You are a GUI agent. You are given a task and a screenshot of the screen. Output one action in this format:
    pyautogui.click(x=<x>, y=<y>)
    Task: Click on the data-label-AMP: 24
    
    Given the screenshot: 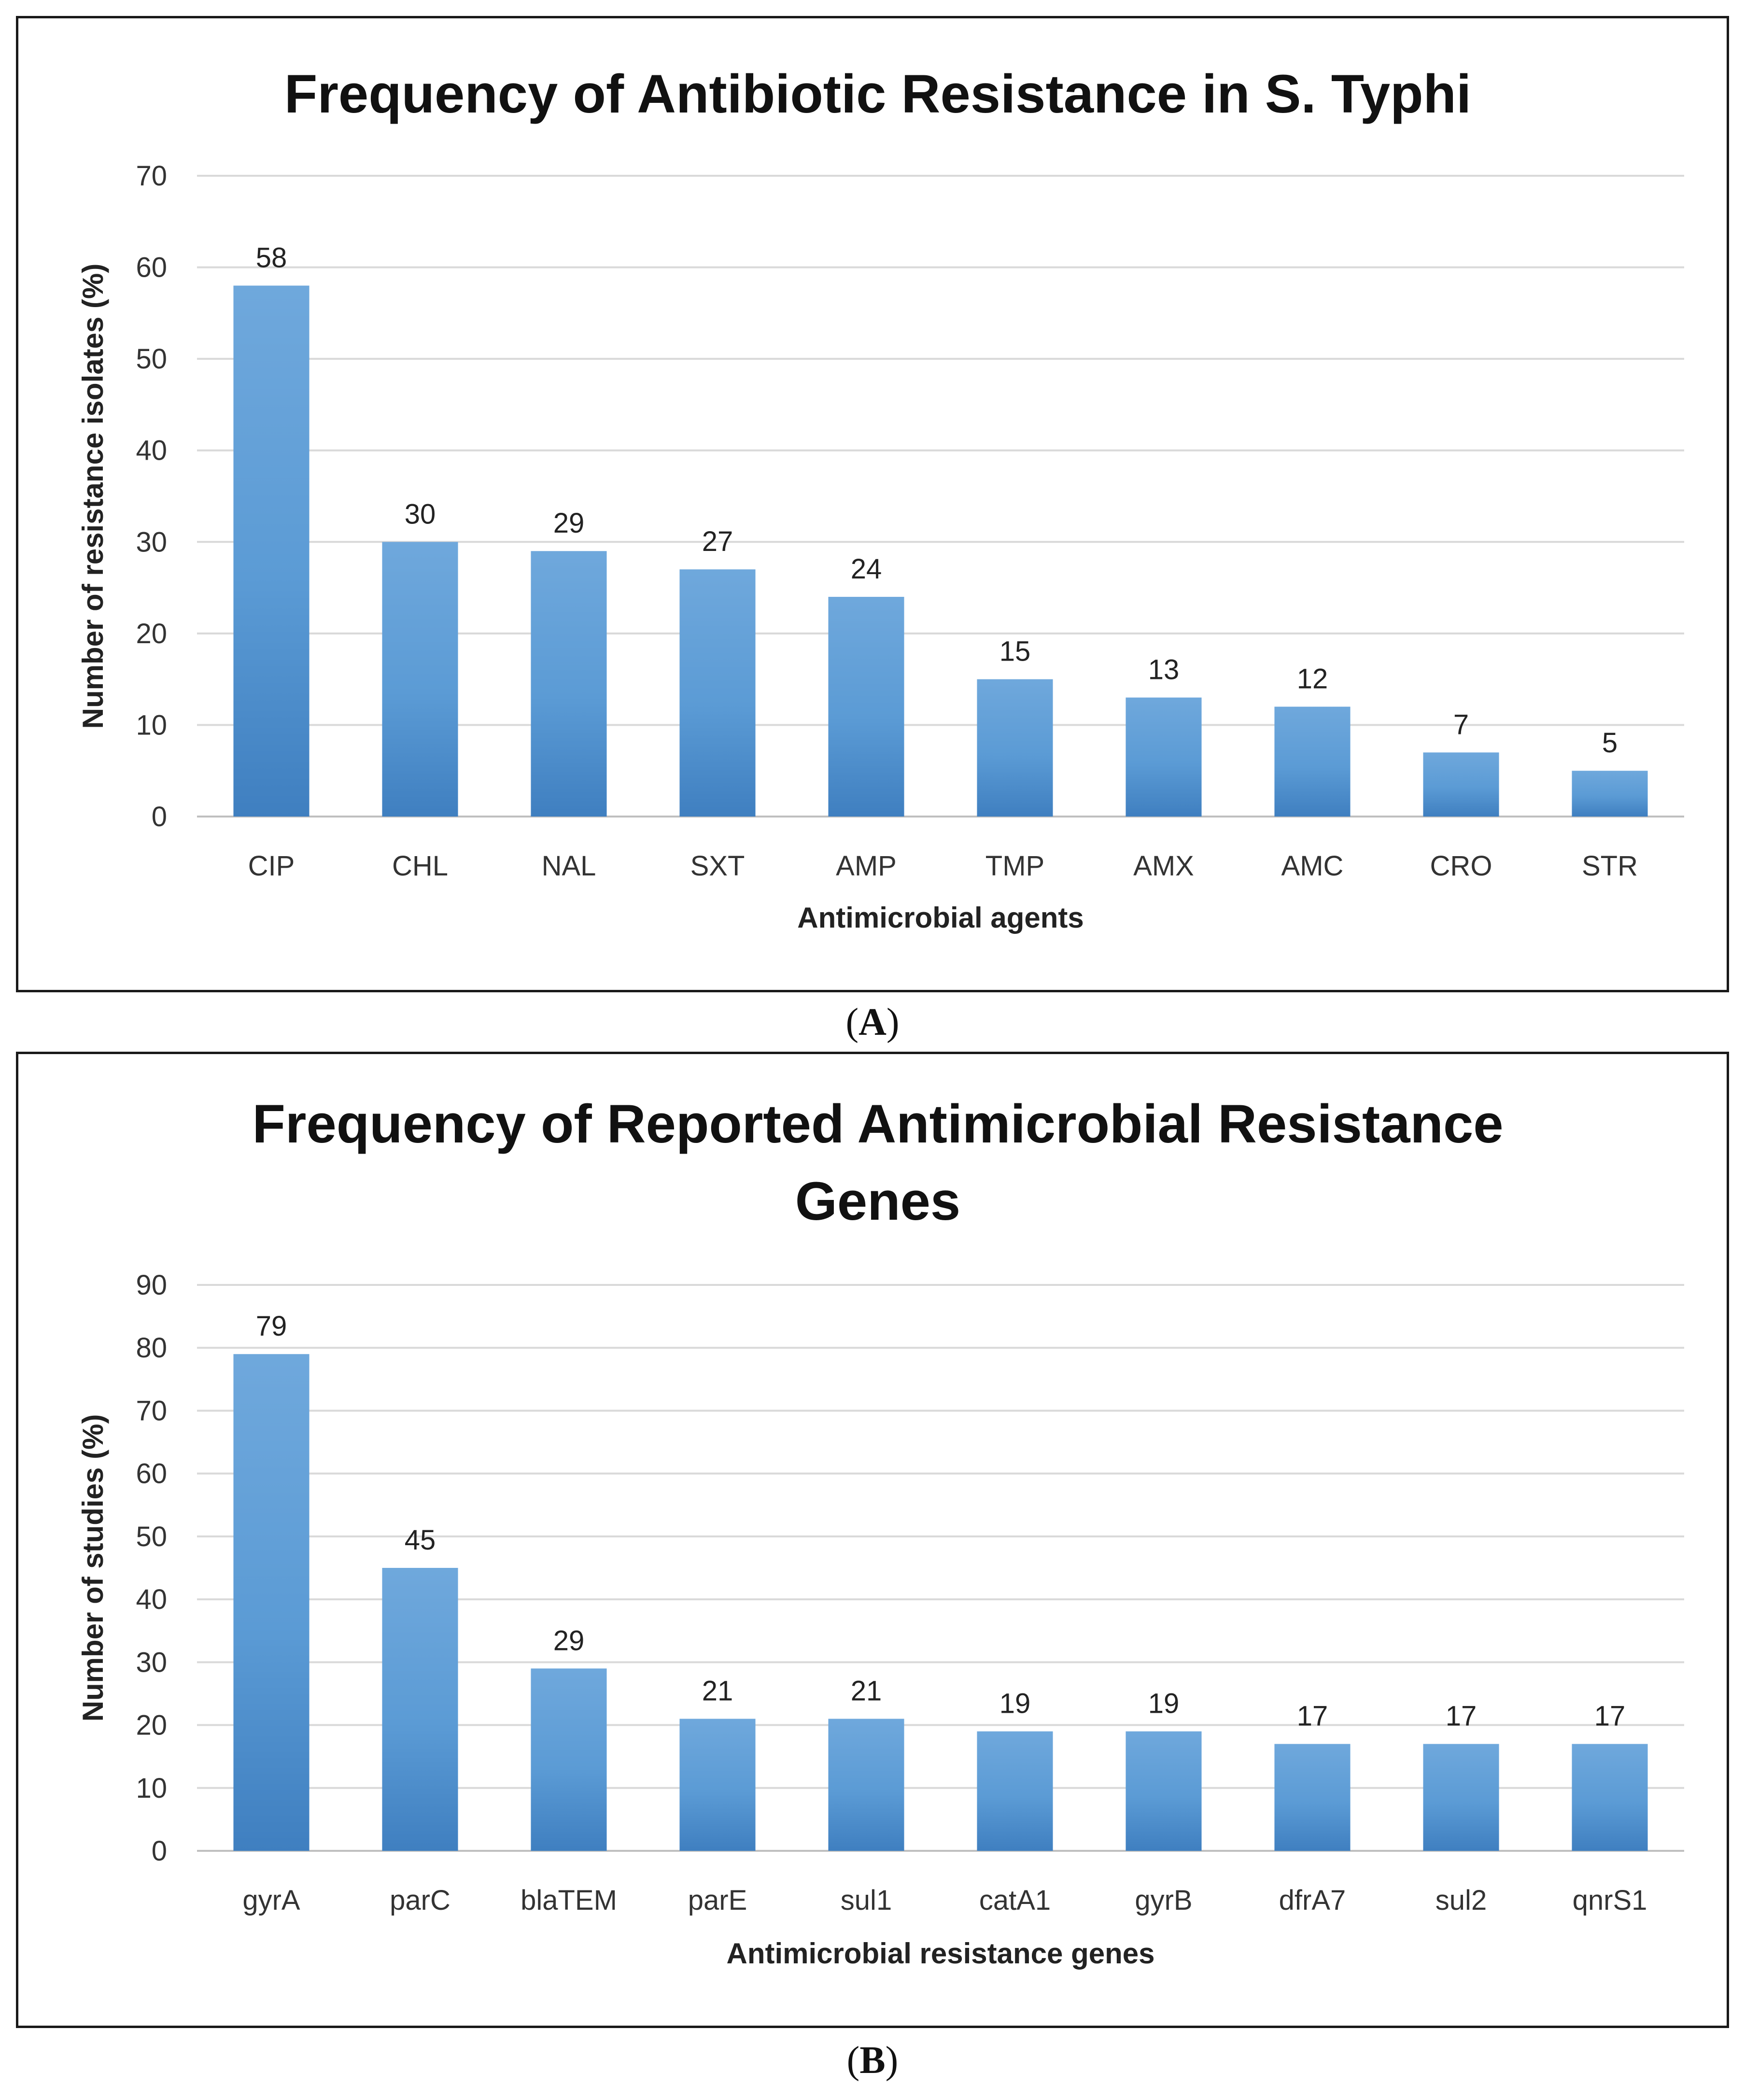 What is the action you would take?
    pyautogui.click(x=867, y=569)
    